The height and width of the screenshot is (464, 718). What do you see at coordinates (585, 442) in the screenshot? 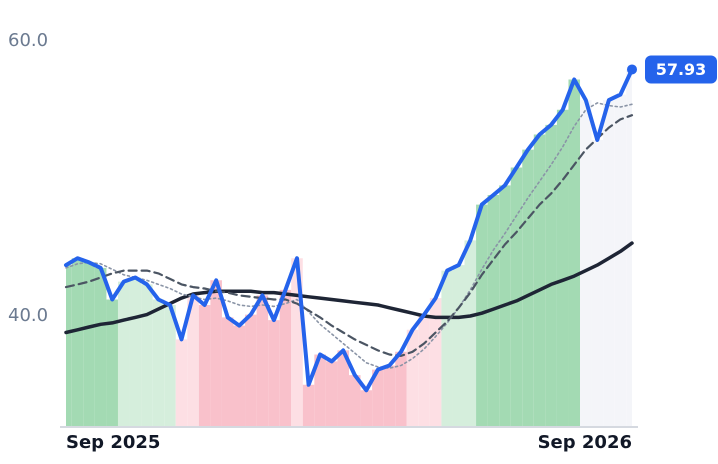
I see `x-tick-label: Sep 2026` at bounding box center [585, 442].